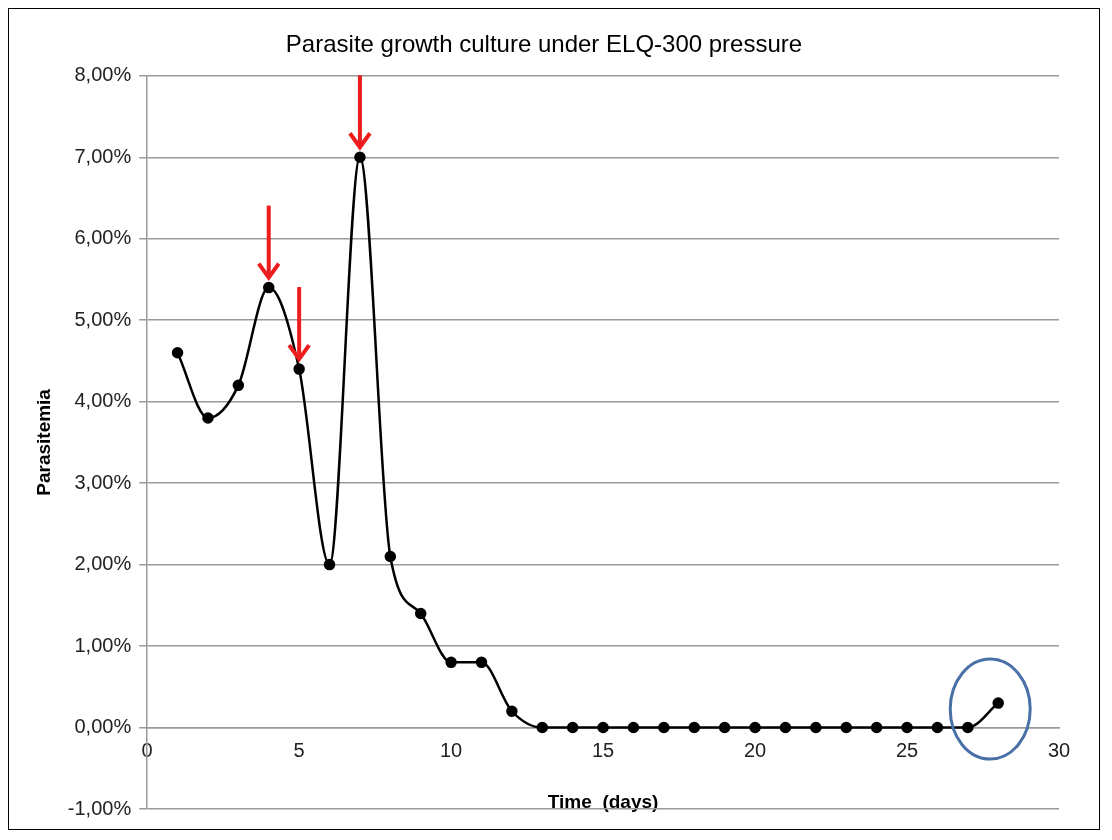 This screenshot has height=840, width=1112. What do you see at coordinates (103, 481) in the screenshot?
I see `y-tick-label: 3,00%` at bounding box center [103, 481].